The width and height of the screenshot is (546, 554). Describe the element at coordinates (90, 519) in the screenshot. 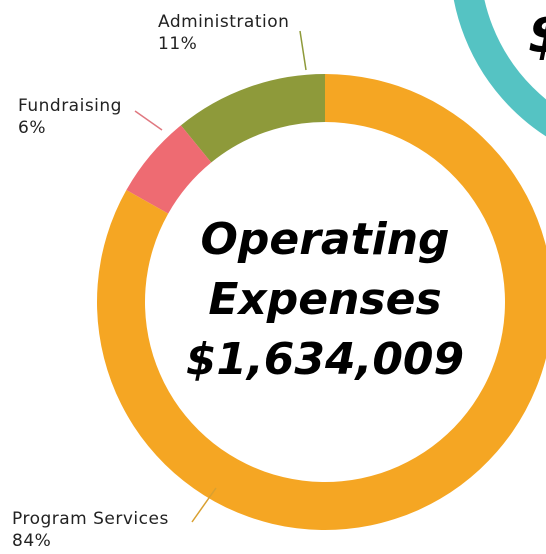

I see `slice-label: Program Services` at that location.